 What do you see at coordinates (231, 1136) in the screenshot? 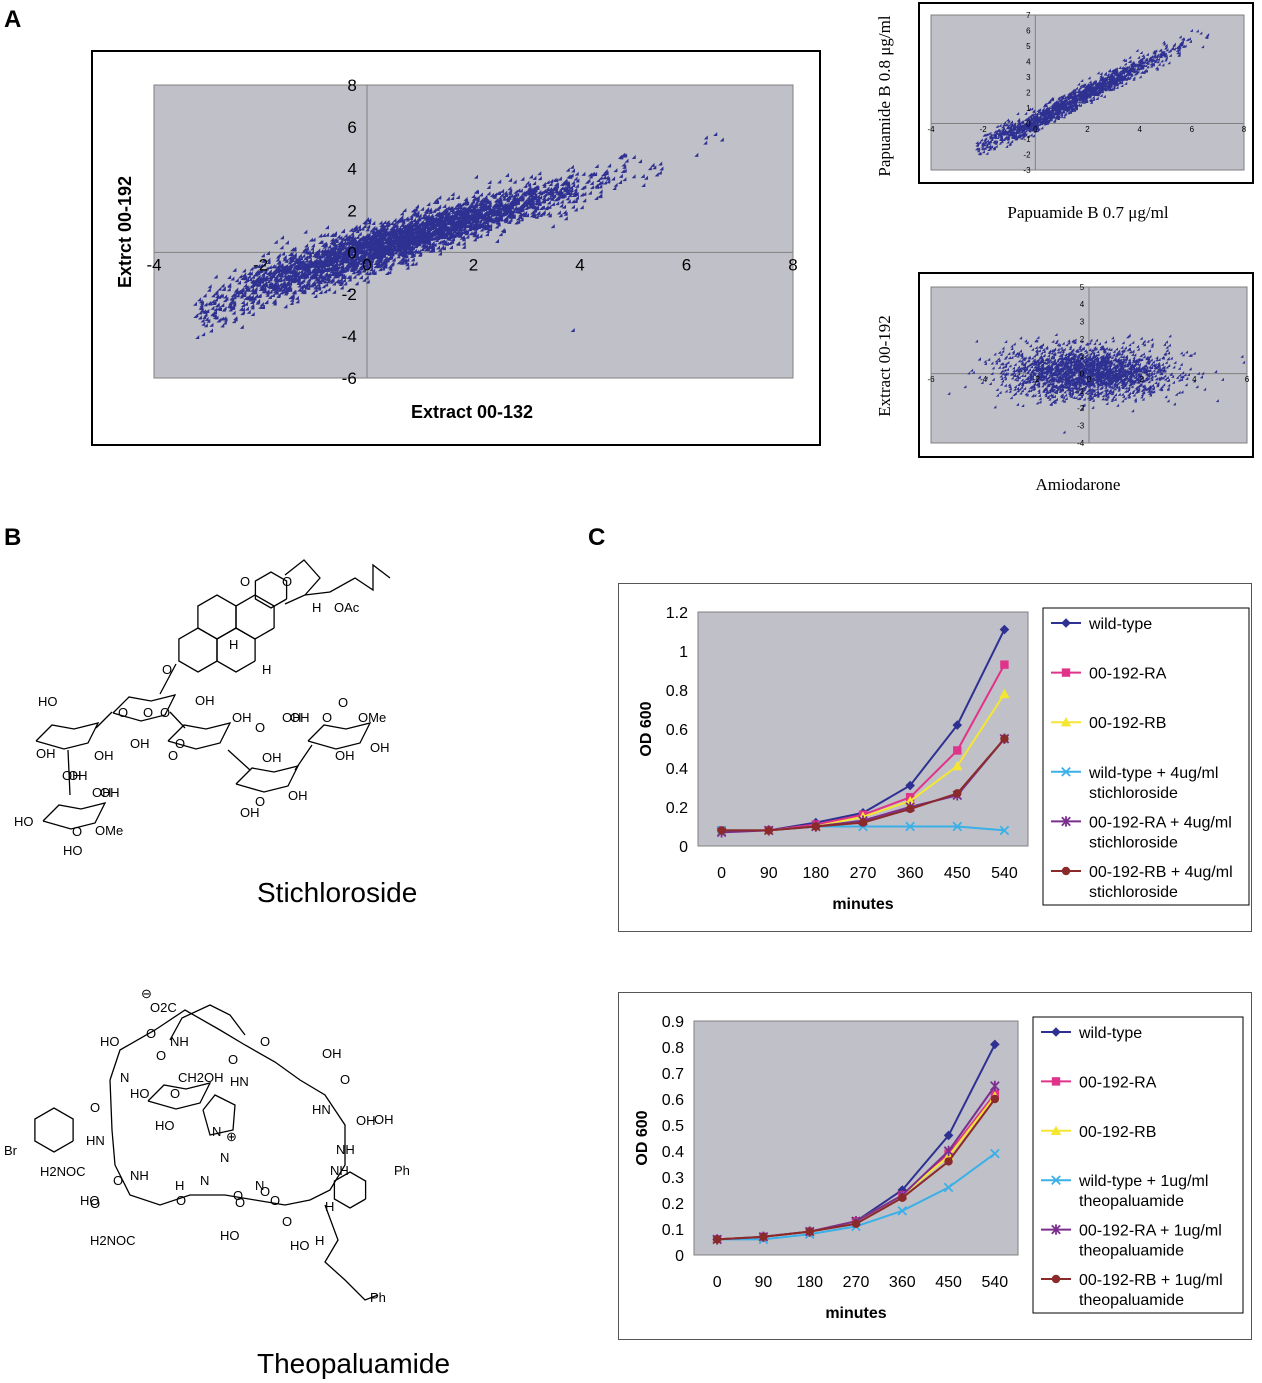
I see `atom-label: ⊕` at bounding box center [231, 1136].